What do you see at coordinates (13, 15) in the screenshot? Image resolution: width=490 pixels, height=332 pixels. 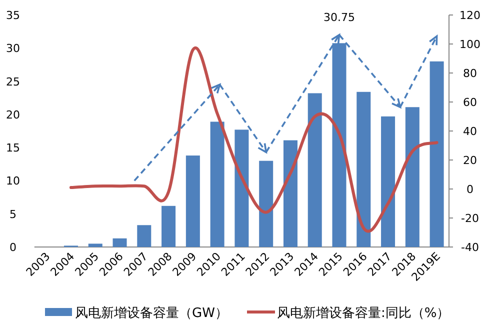 I see `y-tick-label: 35` at bounding box center [13, 15].